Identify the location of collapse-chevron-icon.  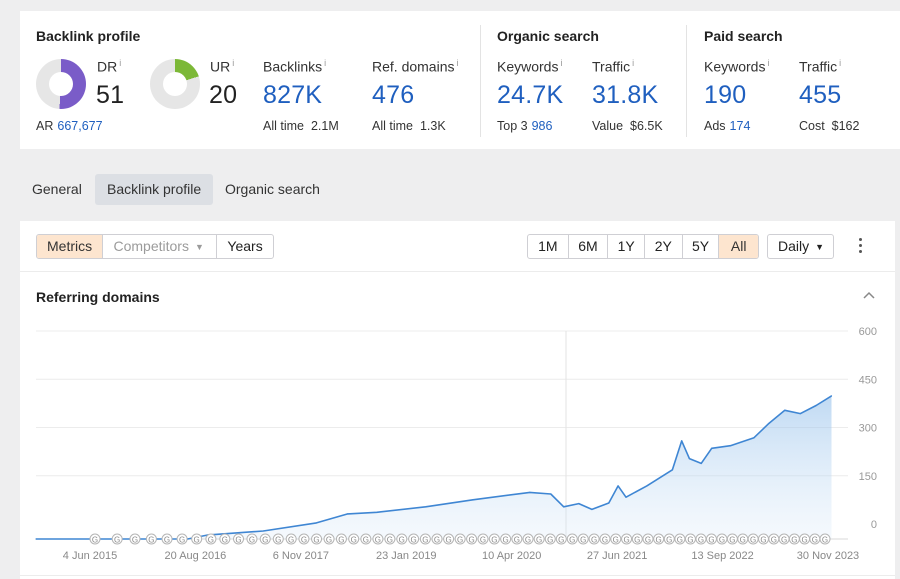
(869, 295).